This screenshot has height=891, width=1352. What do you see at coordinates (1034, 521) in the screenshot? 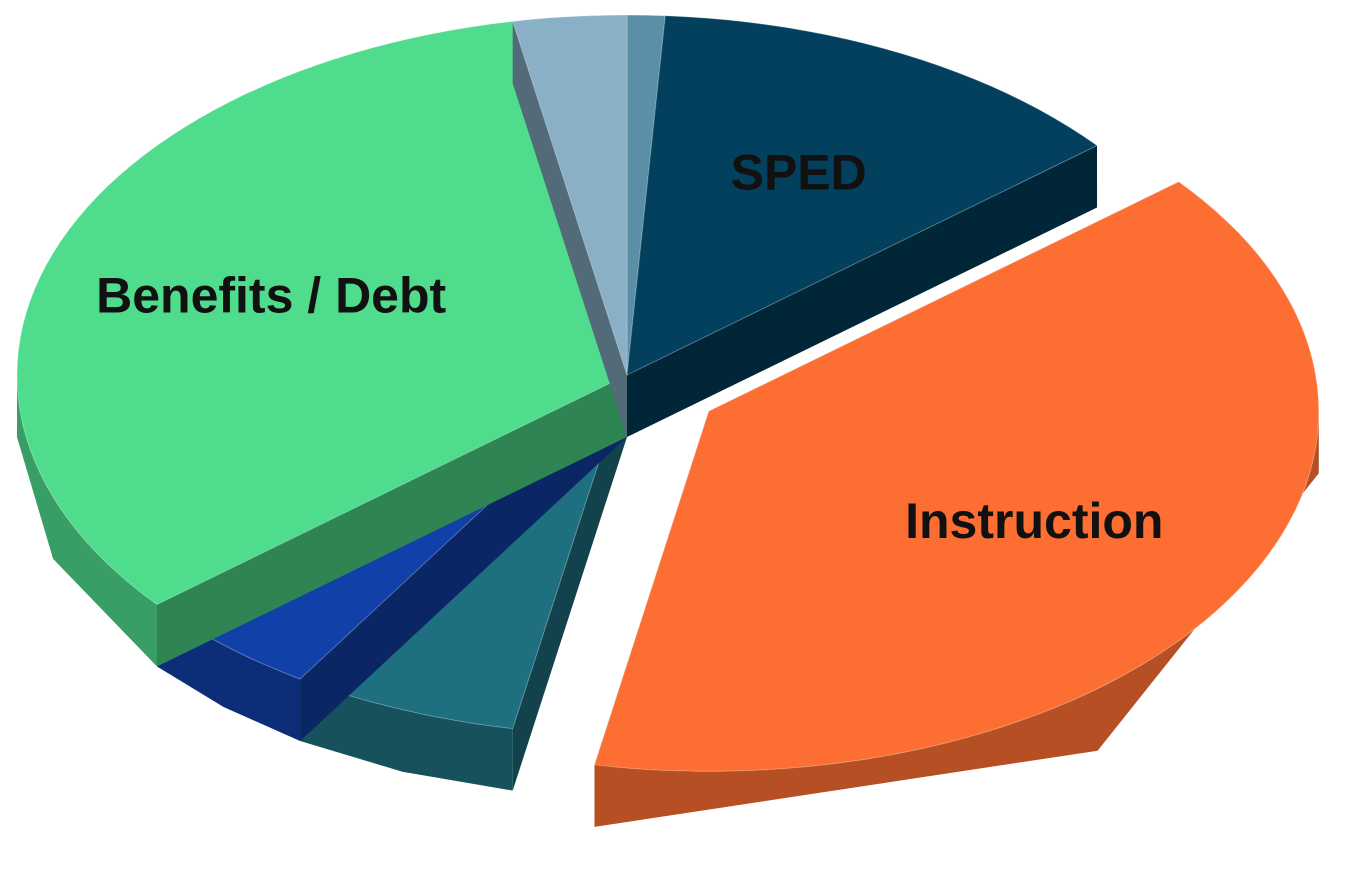
I see `slice-label: Instruction` at bounding box center [1034, 521].